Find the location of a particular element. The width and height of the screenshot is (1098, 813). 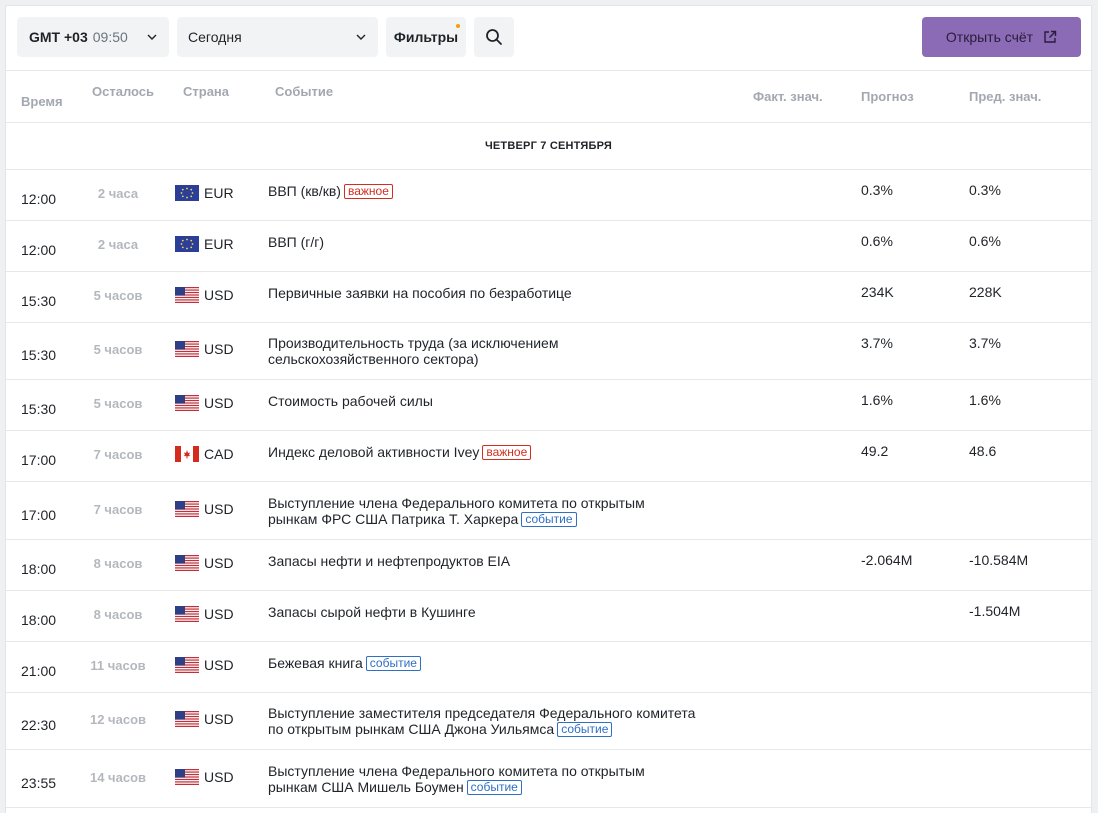

column-left: Осталось is located at coordinates (123, 91).